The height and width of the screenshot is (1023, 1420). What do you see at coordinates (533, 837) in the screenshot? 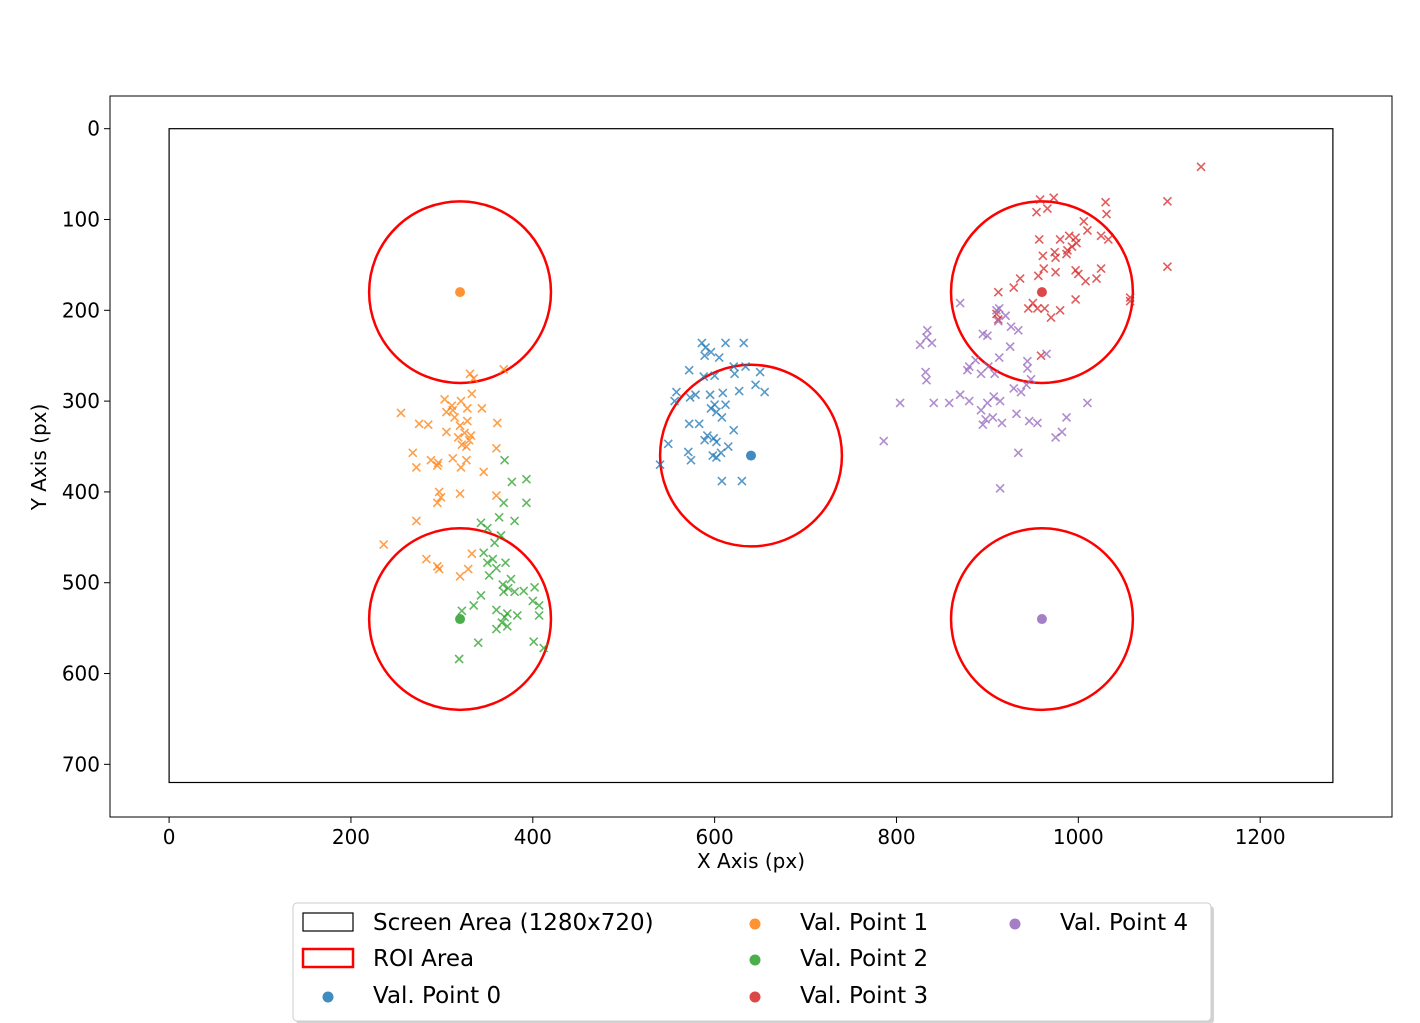
I see `x-tick-label: 400` at bounding box center [533, 837].